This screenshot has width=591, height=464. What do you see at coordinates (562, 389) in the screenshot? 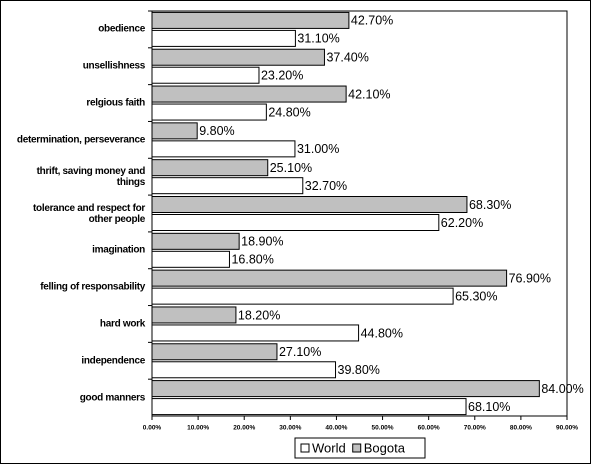
I see `value-label: 84.00%` at bounding box center [562, 389].